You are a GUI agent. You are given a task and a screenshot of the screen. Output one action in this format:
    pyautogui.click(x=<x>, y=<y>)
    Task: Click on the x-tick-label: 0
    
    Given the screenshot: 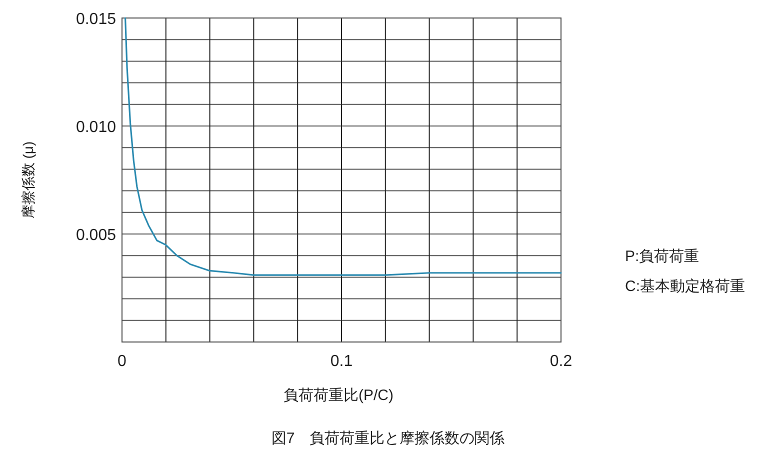 What is the action you would take?
    pyautogui.click(x=122, y=361)
    